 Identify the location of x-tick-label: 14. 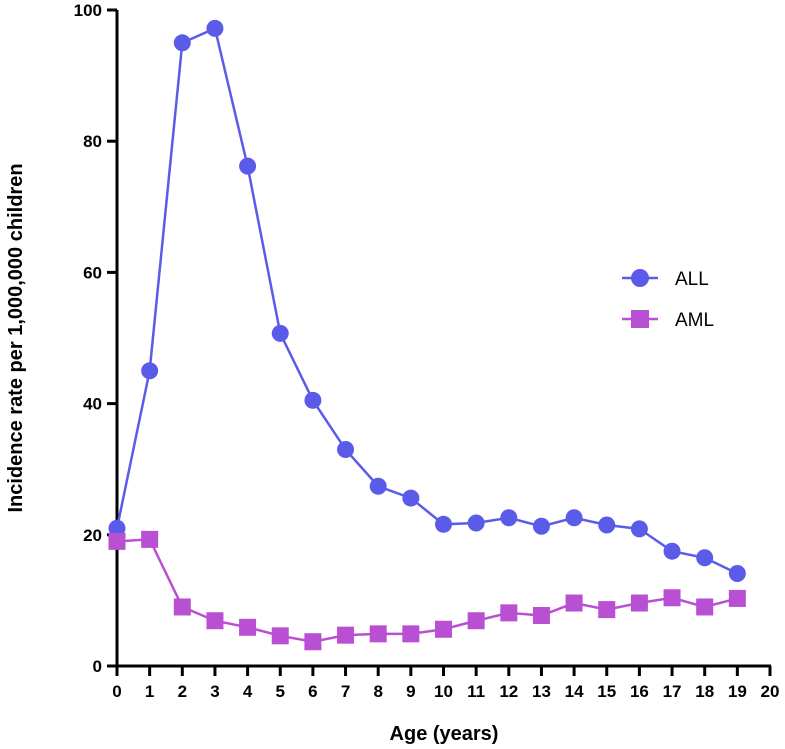
(574, 691).